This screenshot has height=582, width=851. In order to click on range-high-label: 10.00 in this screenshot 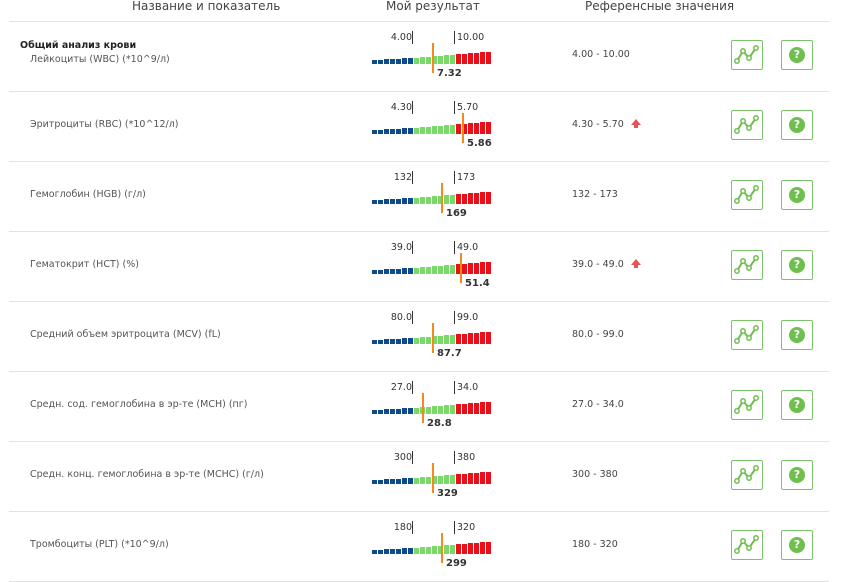, I will do `click(471, 37)`.